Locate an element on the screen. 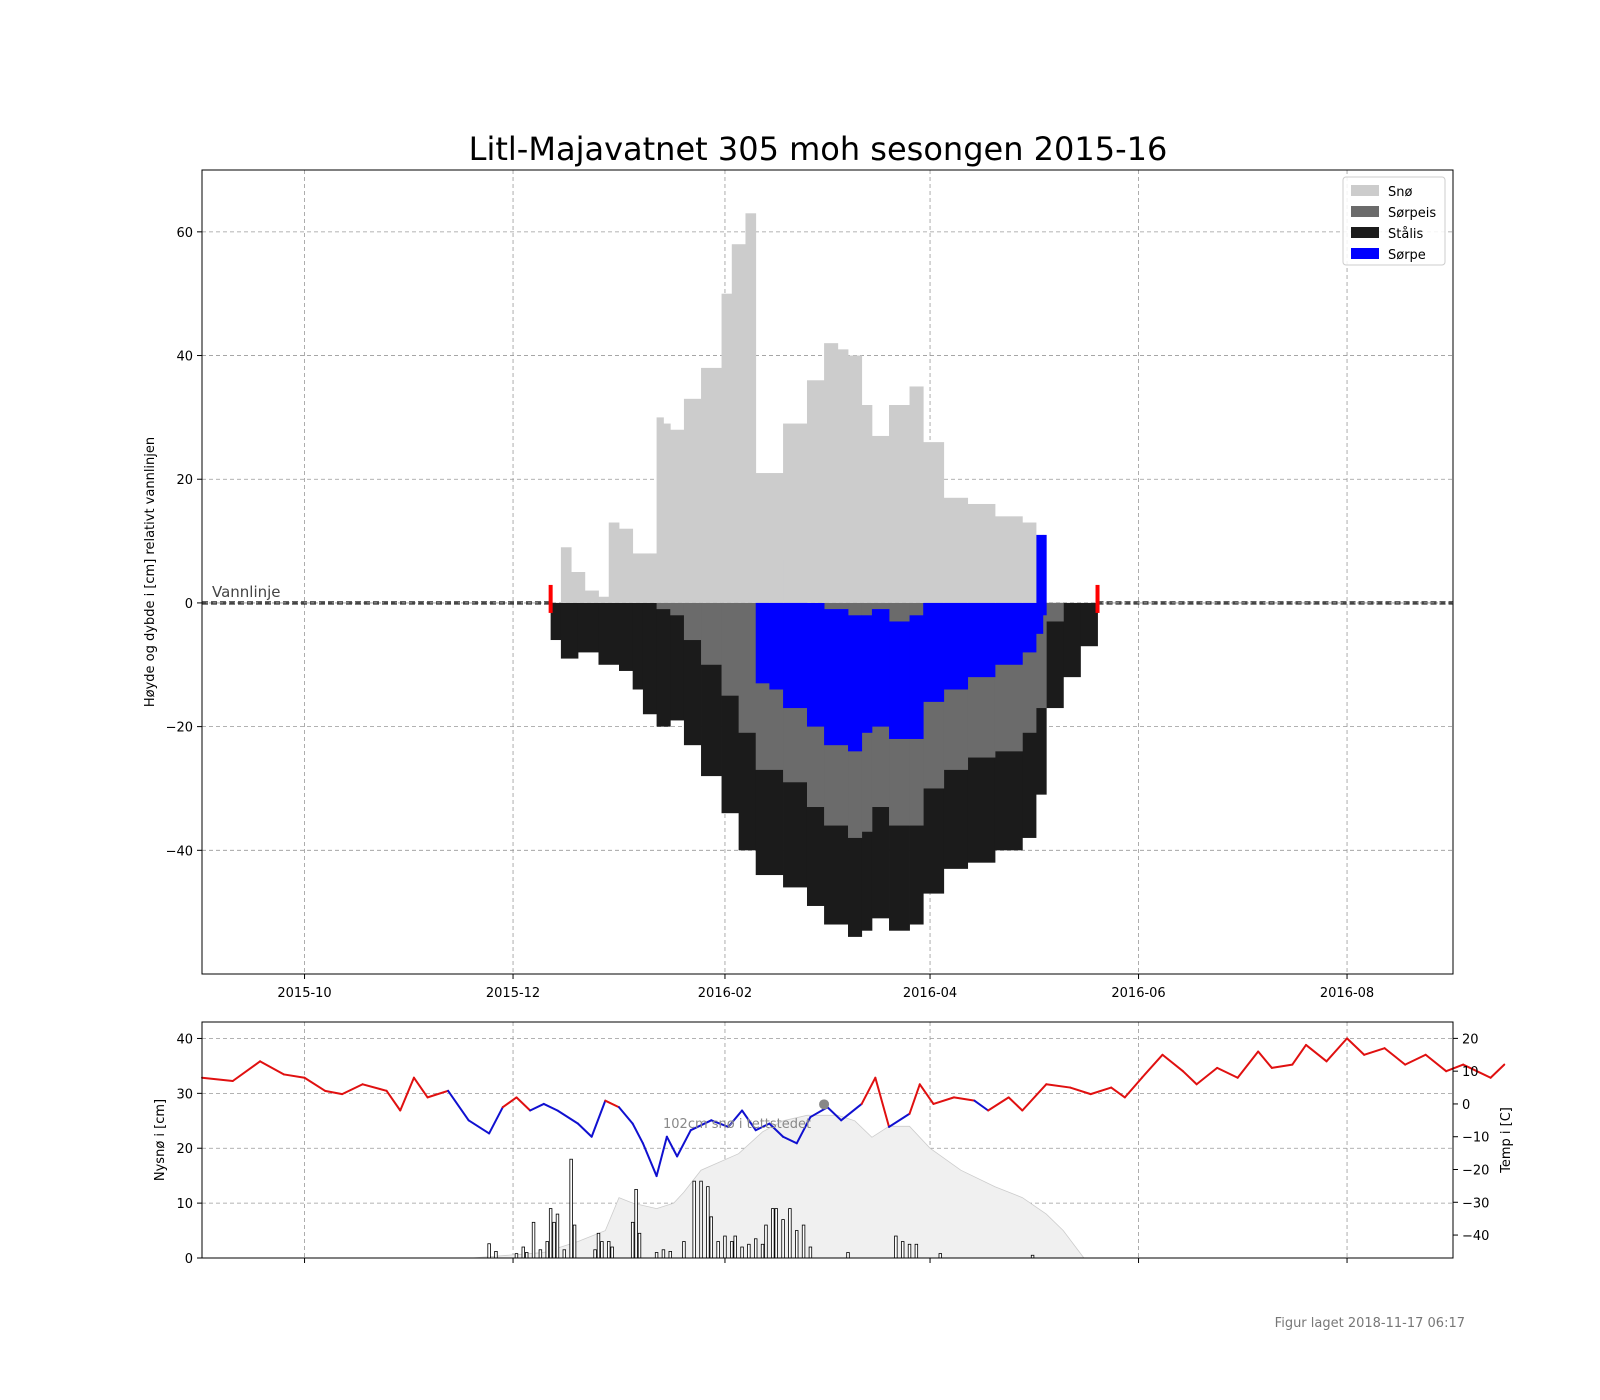  lower-y-tick-label: 10 is located at coordinates (184, 1204).